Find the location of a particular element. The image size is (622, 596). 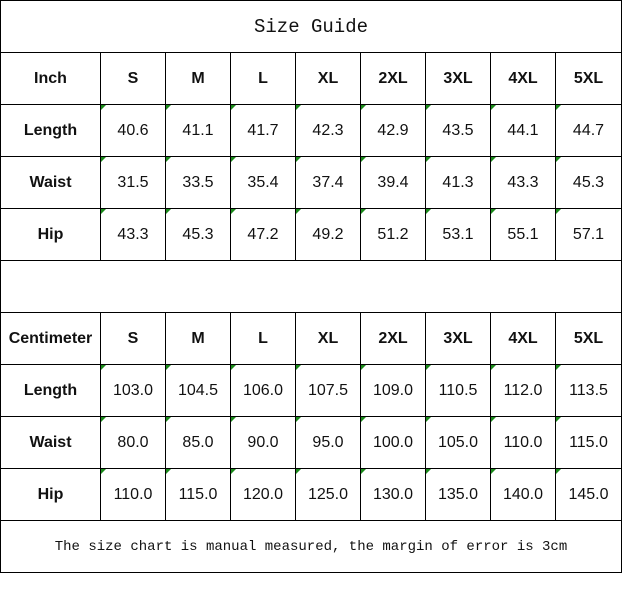

measurement-value: 95.0 is located at coordinates (328, 442).